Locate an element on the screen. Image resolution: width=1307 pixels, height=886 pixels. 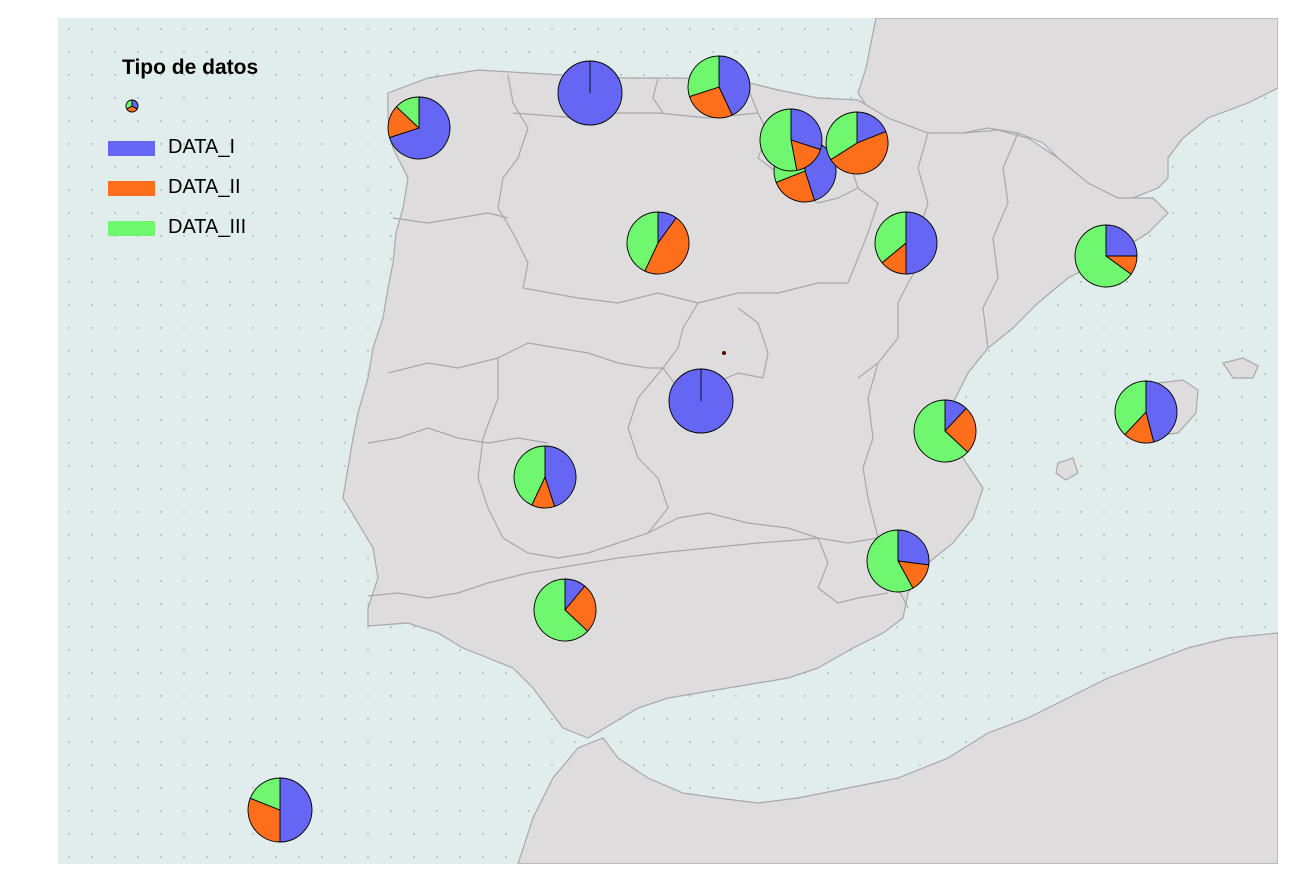
legend-label-data-i: DATA_I is located at coordinates (202, 147).